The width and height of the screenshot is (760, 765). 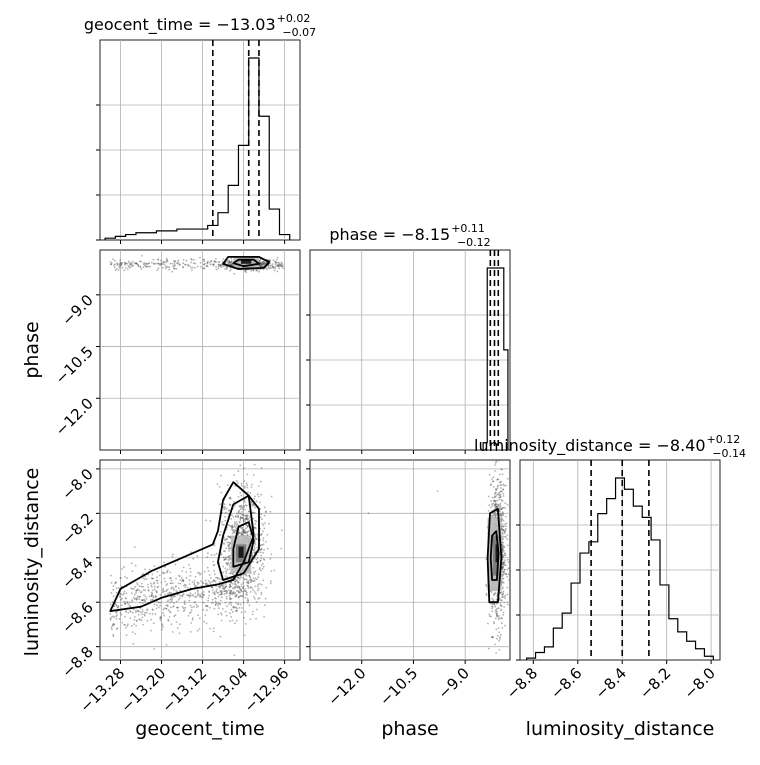 I want to click on panel-luminosity-distance-hist, so click(x=620, y=560).